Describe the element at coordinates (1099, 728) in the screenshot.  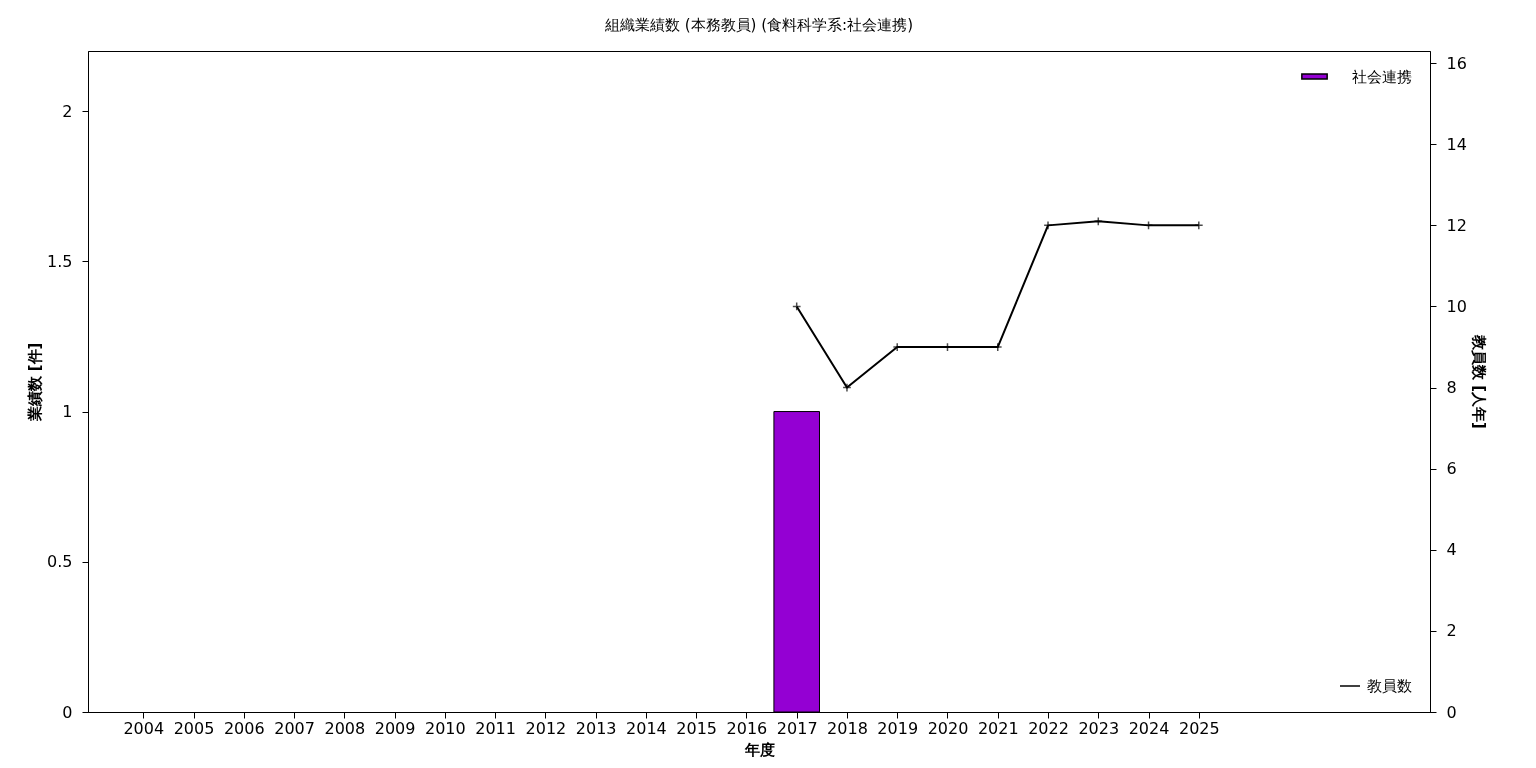
I see `x-tick-label: 2023` at that location.